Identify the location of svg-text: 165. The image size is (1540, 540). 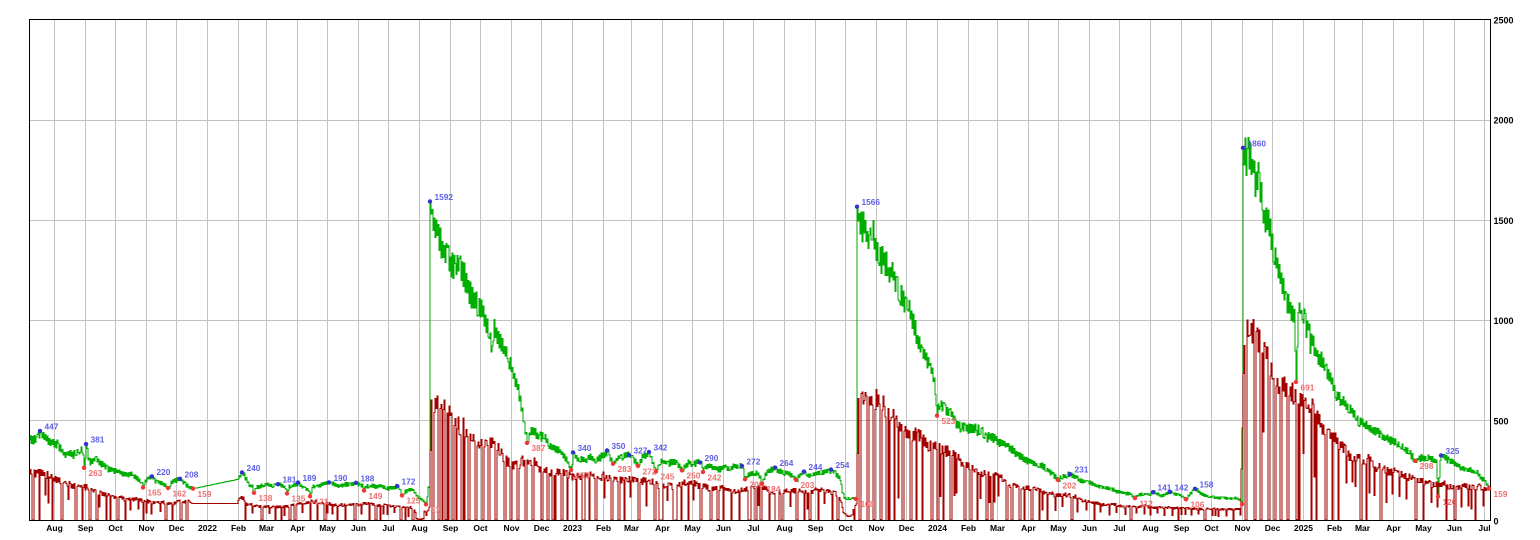
(155, 493).